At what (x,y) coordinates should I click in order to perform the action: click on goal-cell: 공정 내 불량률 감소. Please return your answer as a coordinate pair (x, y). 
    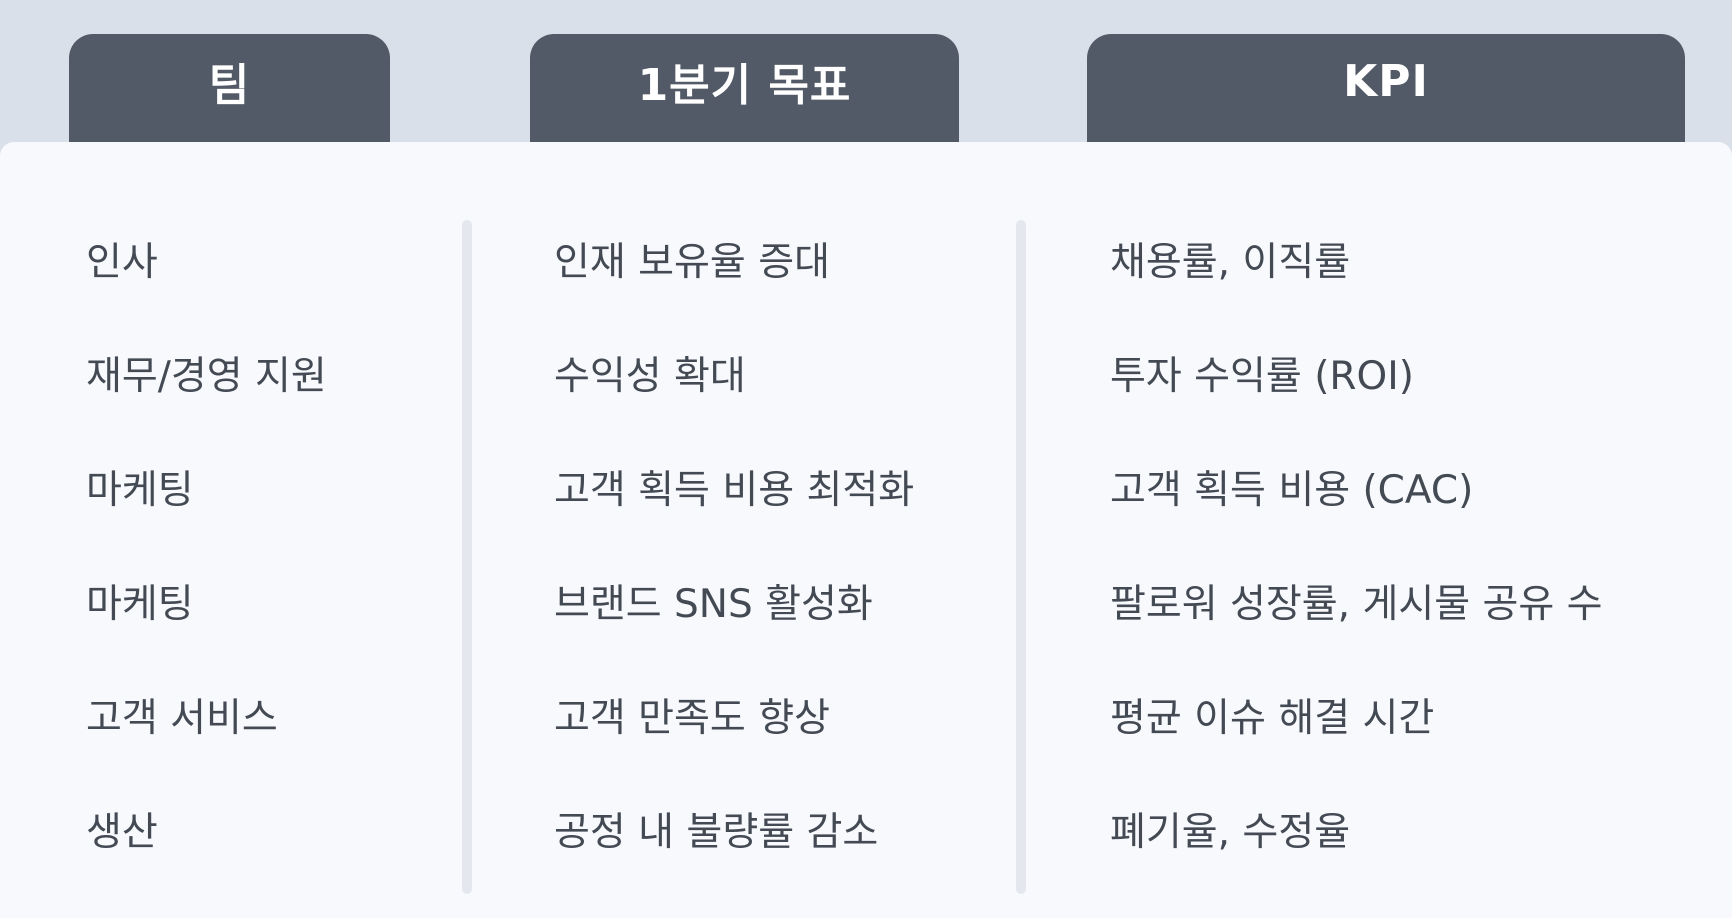
    Looking at the image, I should click on (716, 832).